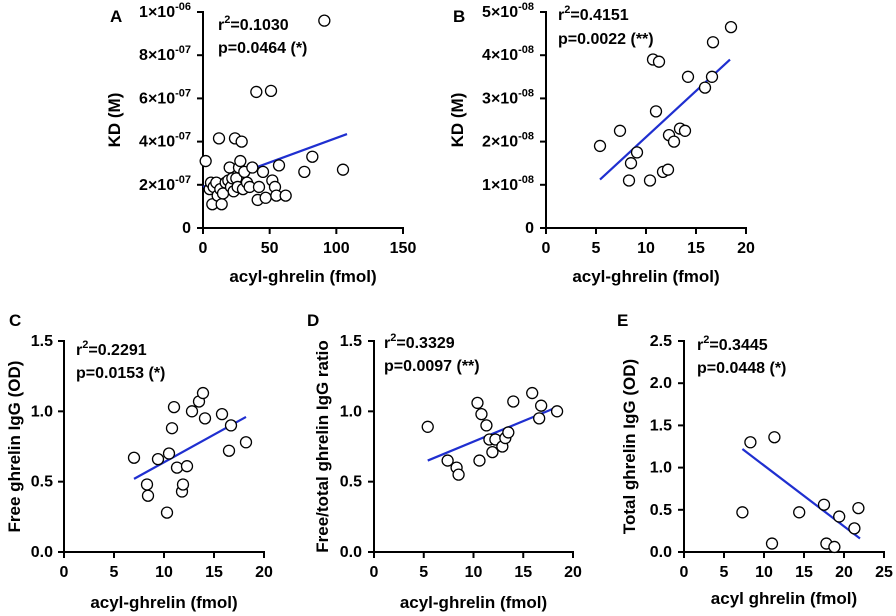  I want to click on panel-label-a: A, so click(116, 16).